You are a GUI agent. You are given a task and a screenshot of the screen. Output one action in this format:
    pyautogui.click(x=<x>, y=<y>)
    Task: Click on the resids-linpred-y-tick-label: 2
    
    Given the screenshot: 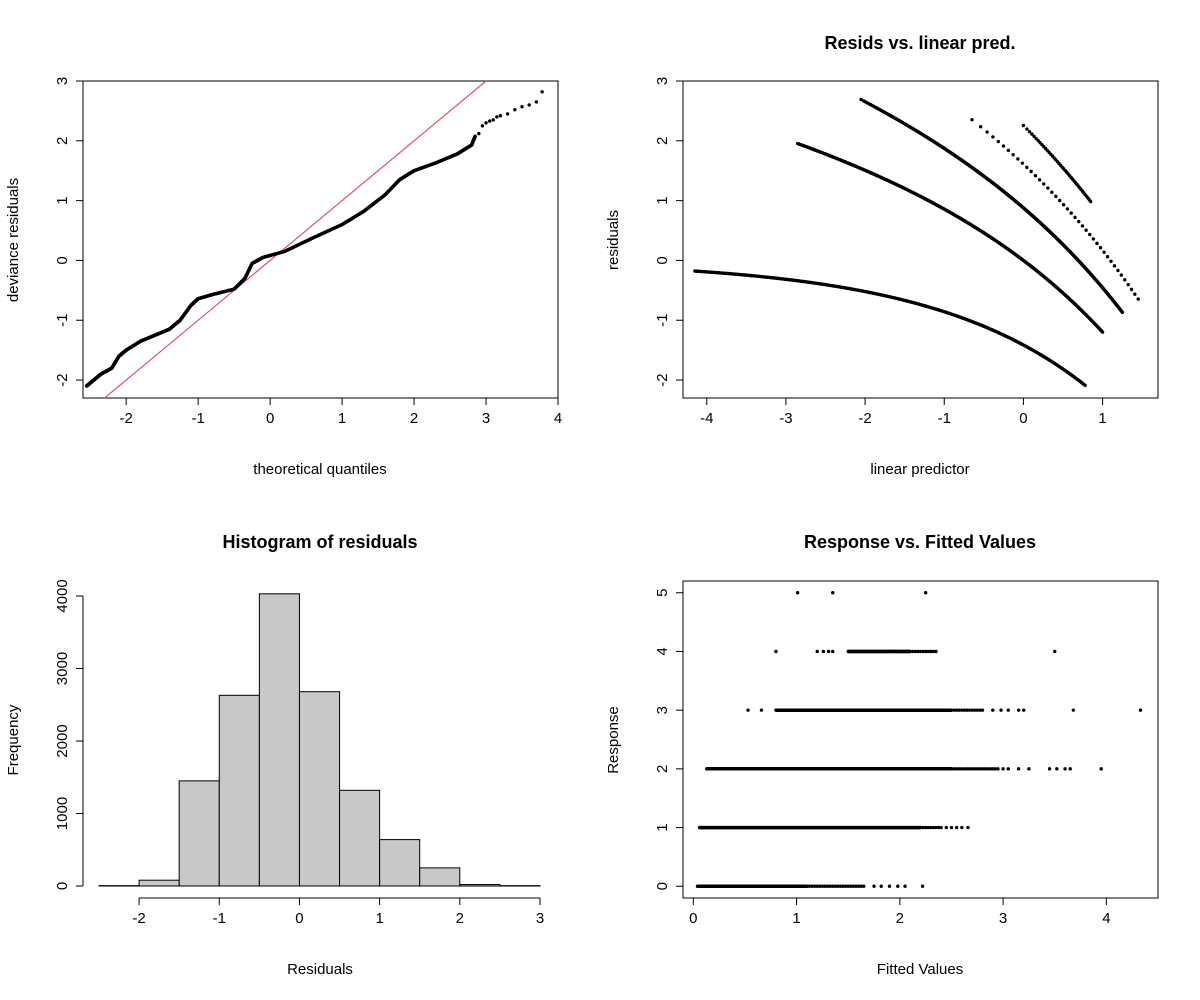 What is the action you would take?
    pyautogui.click(x=662, y=141)
    